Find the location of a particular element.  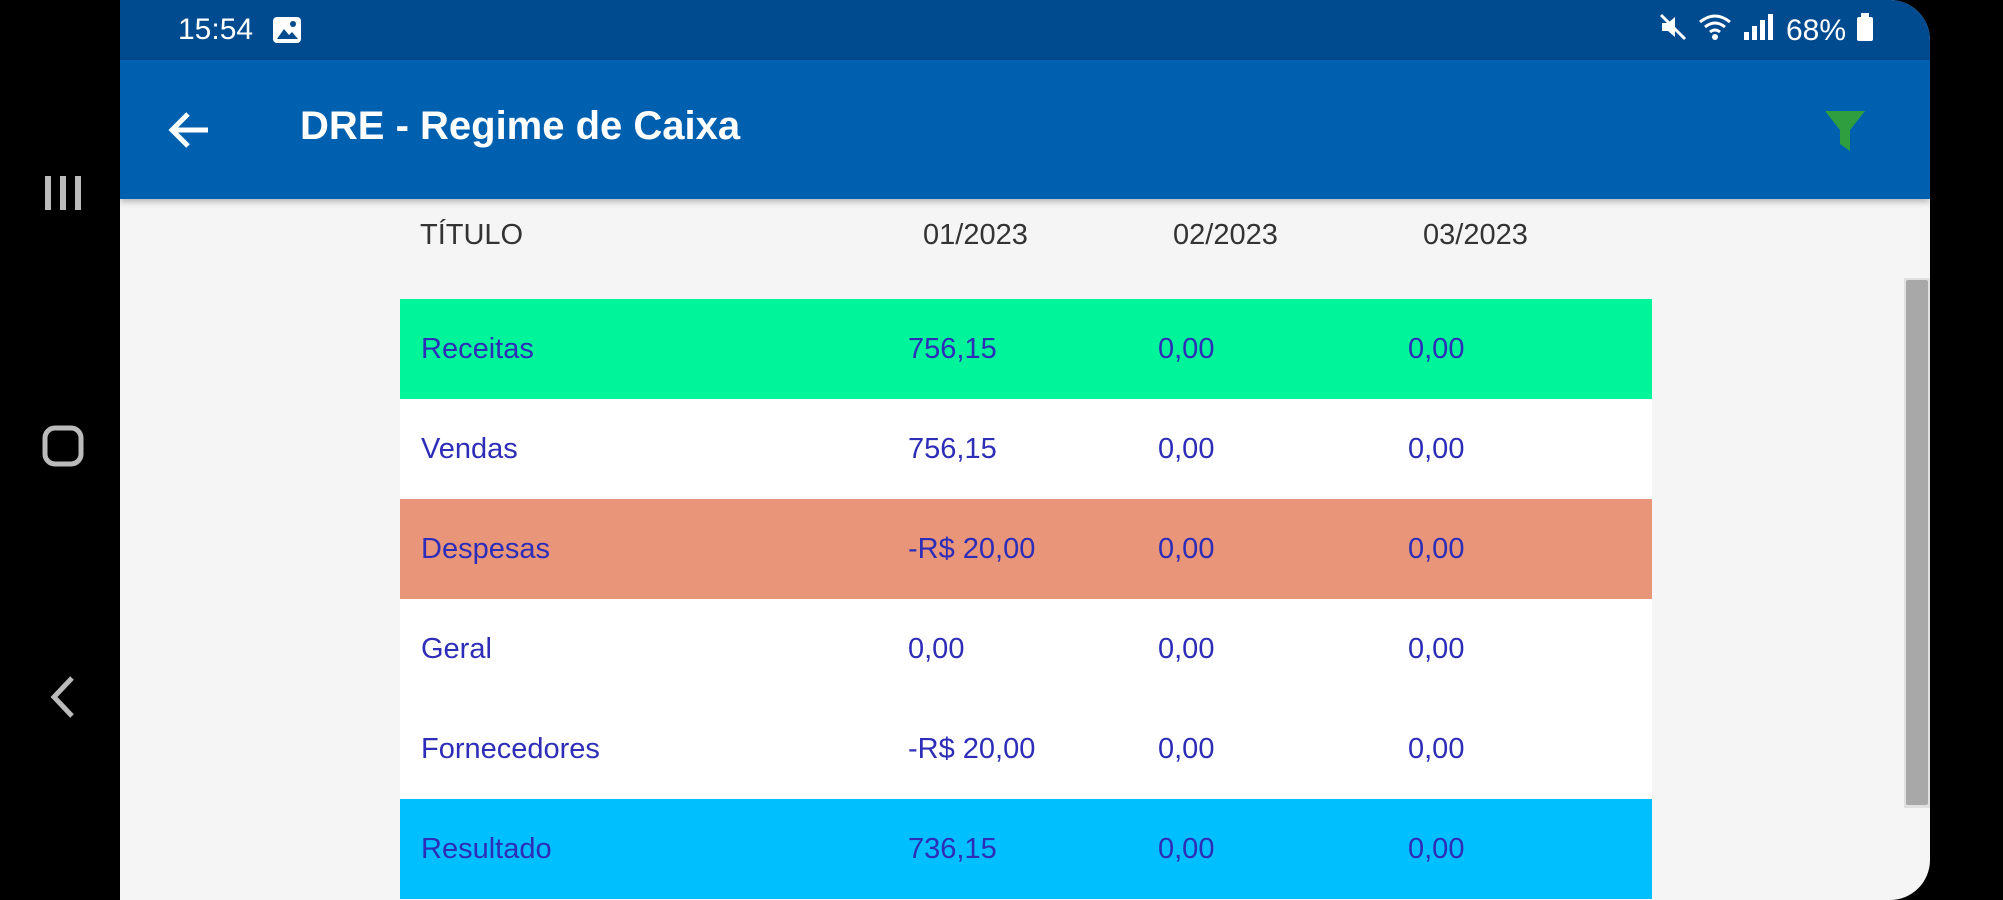

table-row: Vendas 756,15 0,00 0,00 is located at coordinates (1026, 449).